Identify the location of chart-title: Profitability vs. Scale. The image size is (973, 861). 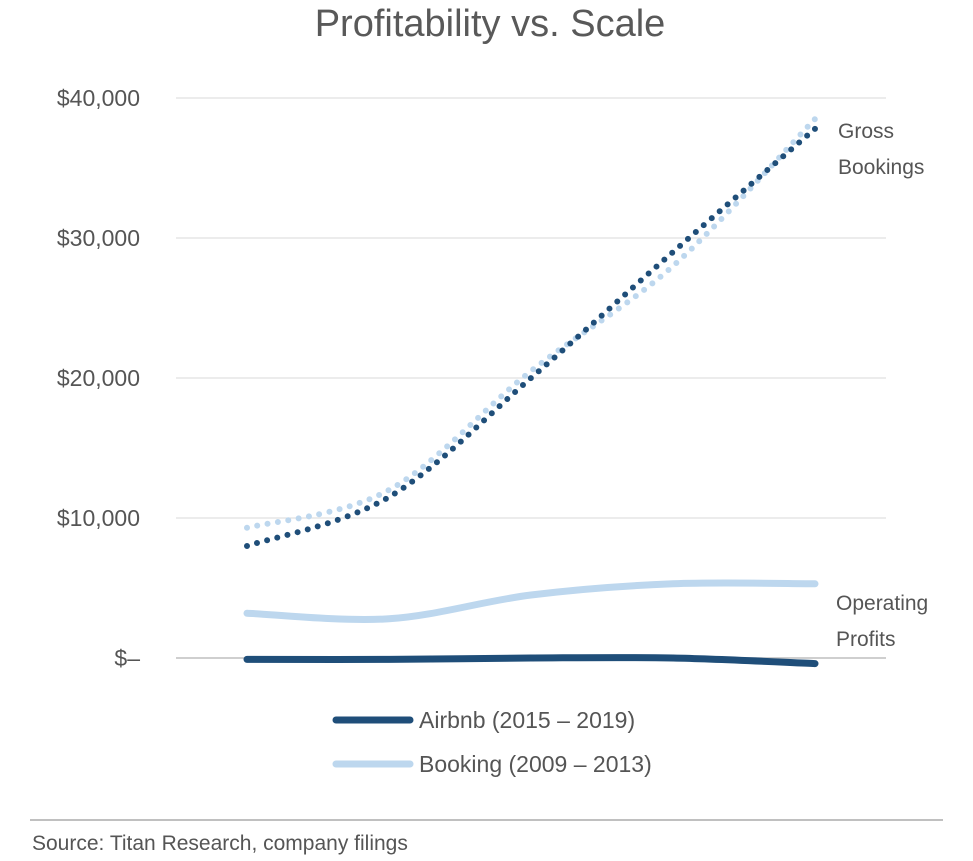
(490, 24).